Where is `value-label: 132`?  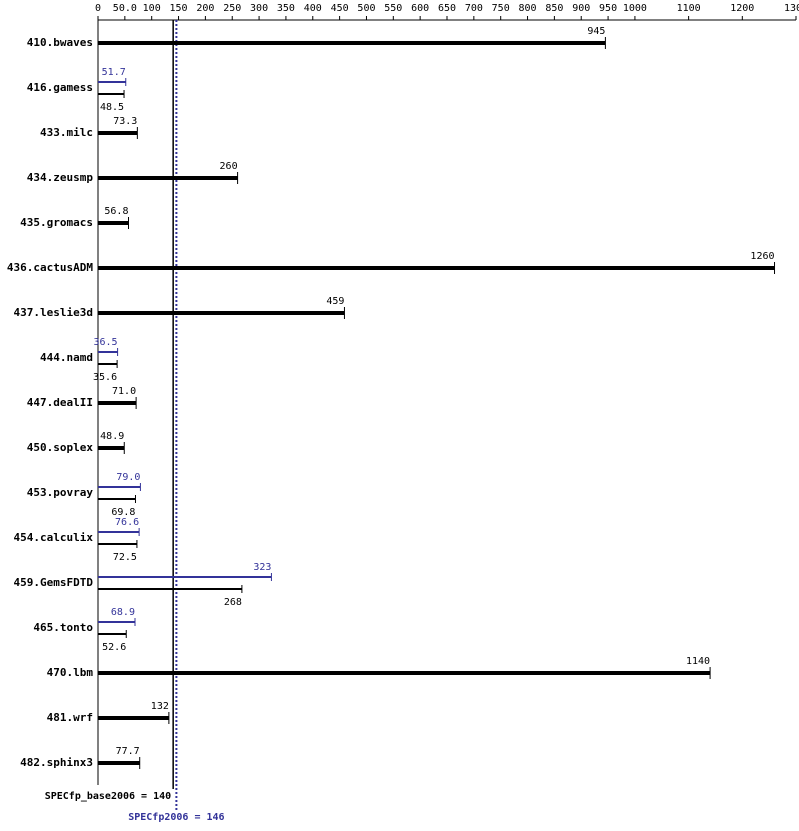
value-label: 132 is located at coordinates (160, 706).